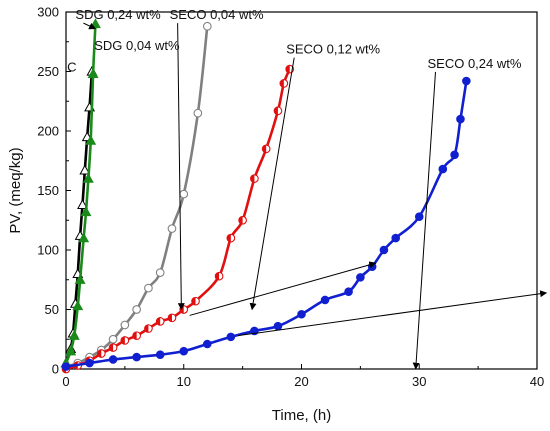 The height and width of the screenshot is (431, 550). Describe the element at coordinates (137, 45) in the screenshot. I see `annotation-label: SDG 0,04 wt%` at that location.